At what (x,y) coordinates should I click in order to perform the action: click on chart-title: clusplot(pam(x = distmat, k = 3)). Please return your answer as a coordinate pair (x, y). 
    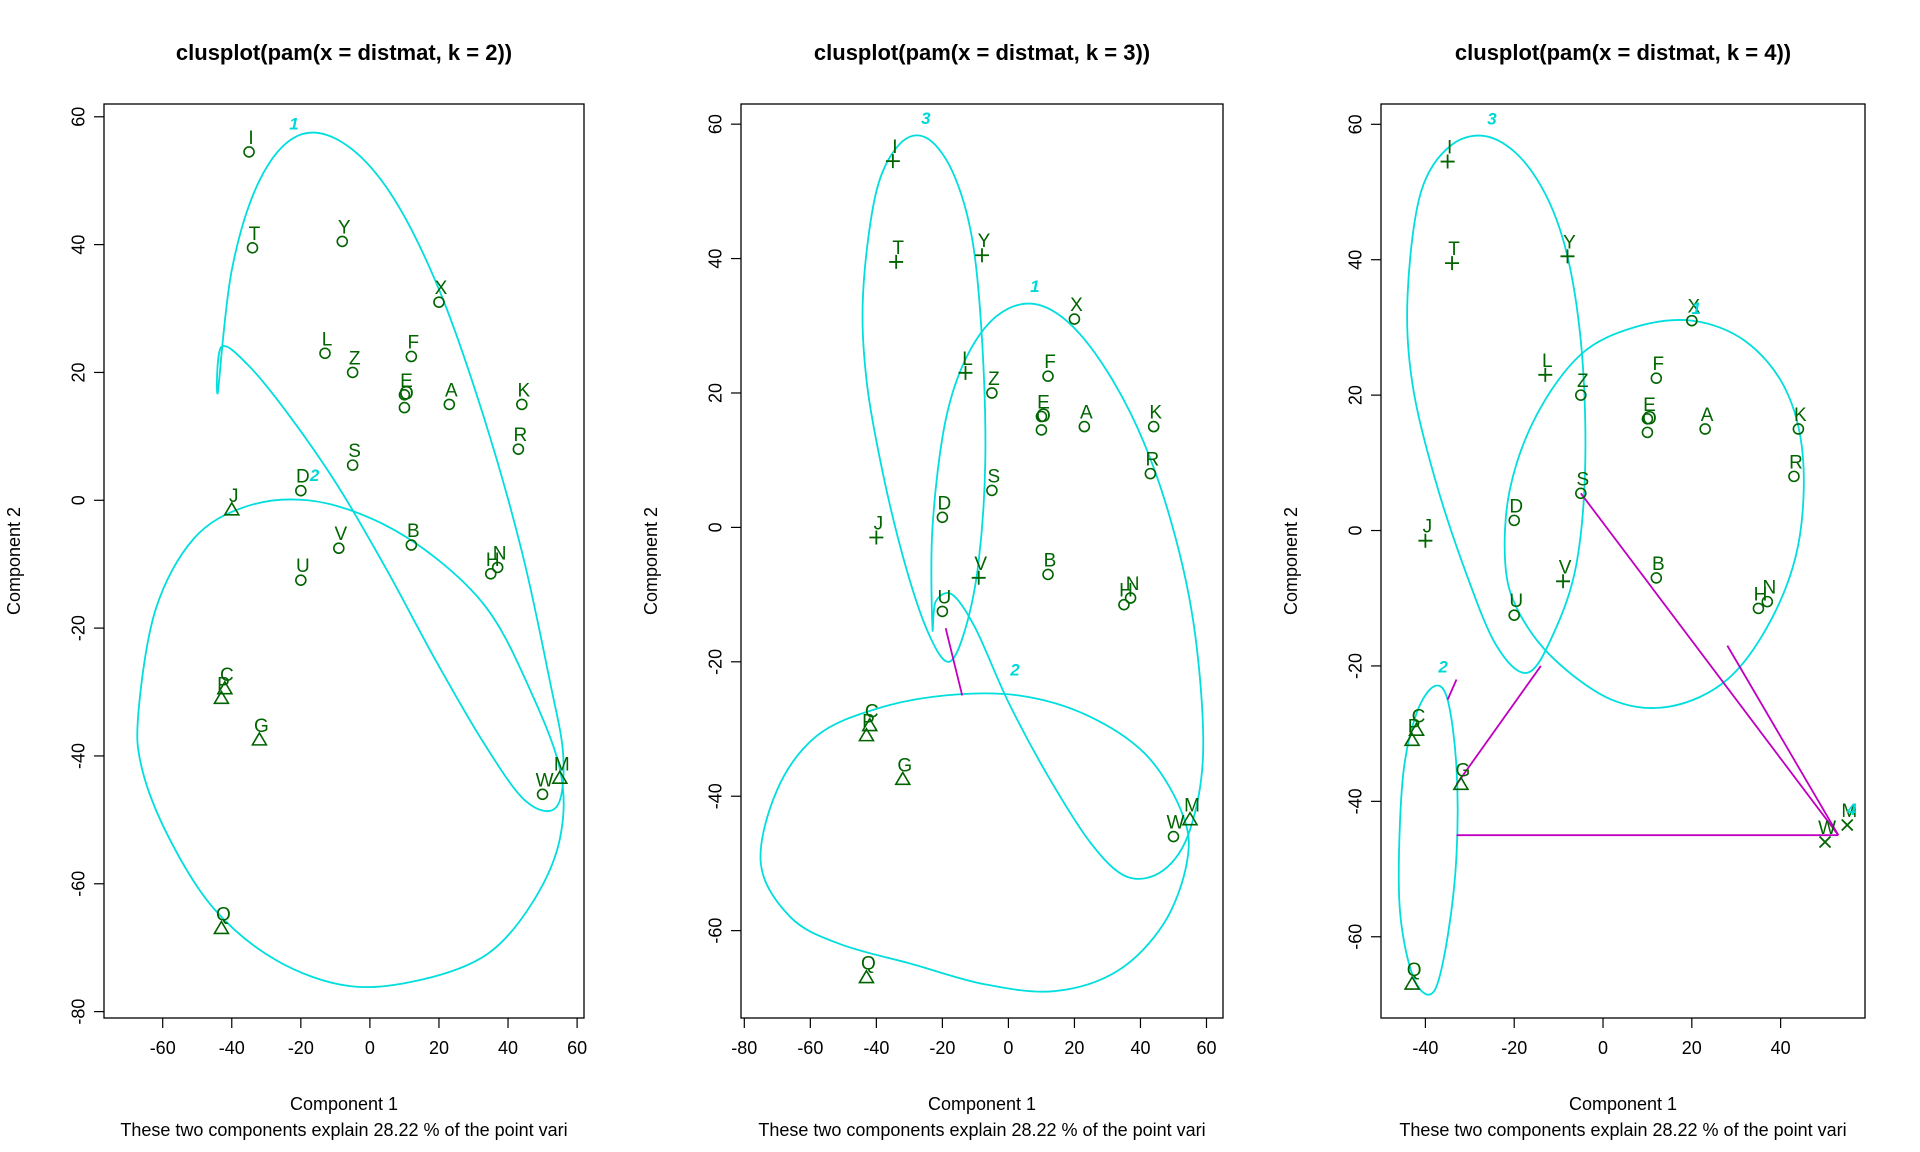
    Looking at the image, I should click on (982, 52).